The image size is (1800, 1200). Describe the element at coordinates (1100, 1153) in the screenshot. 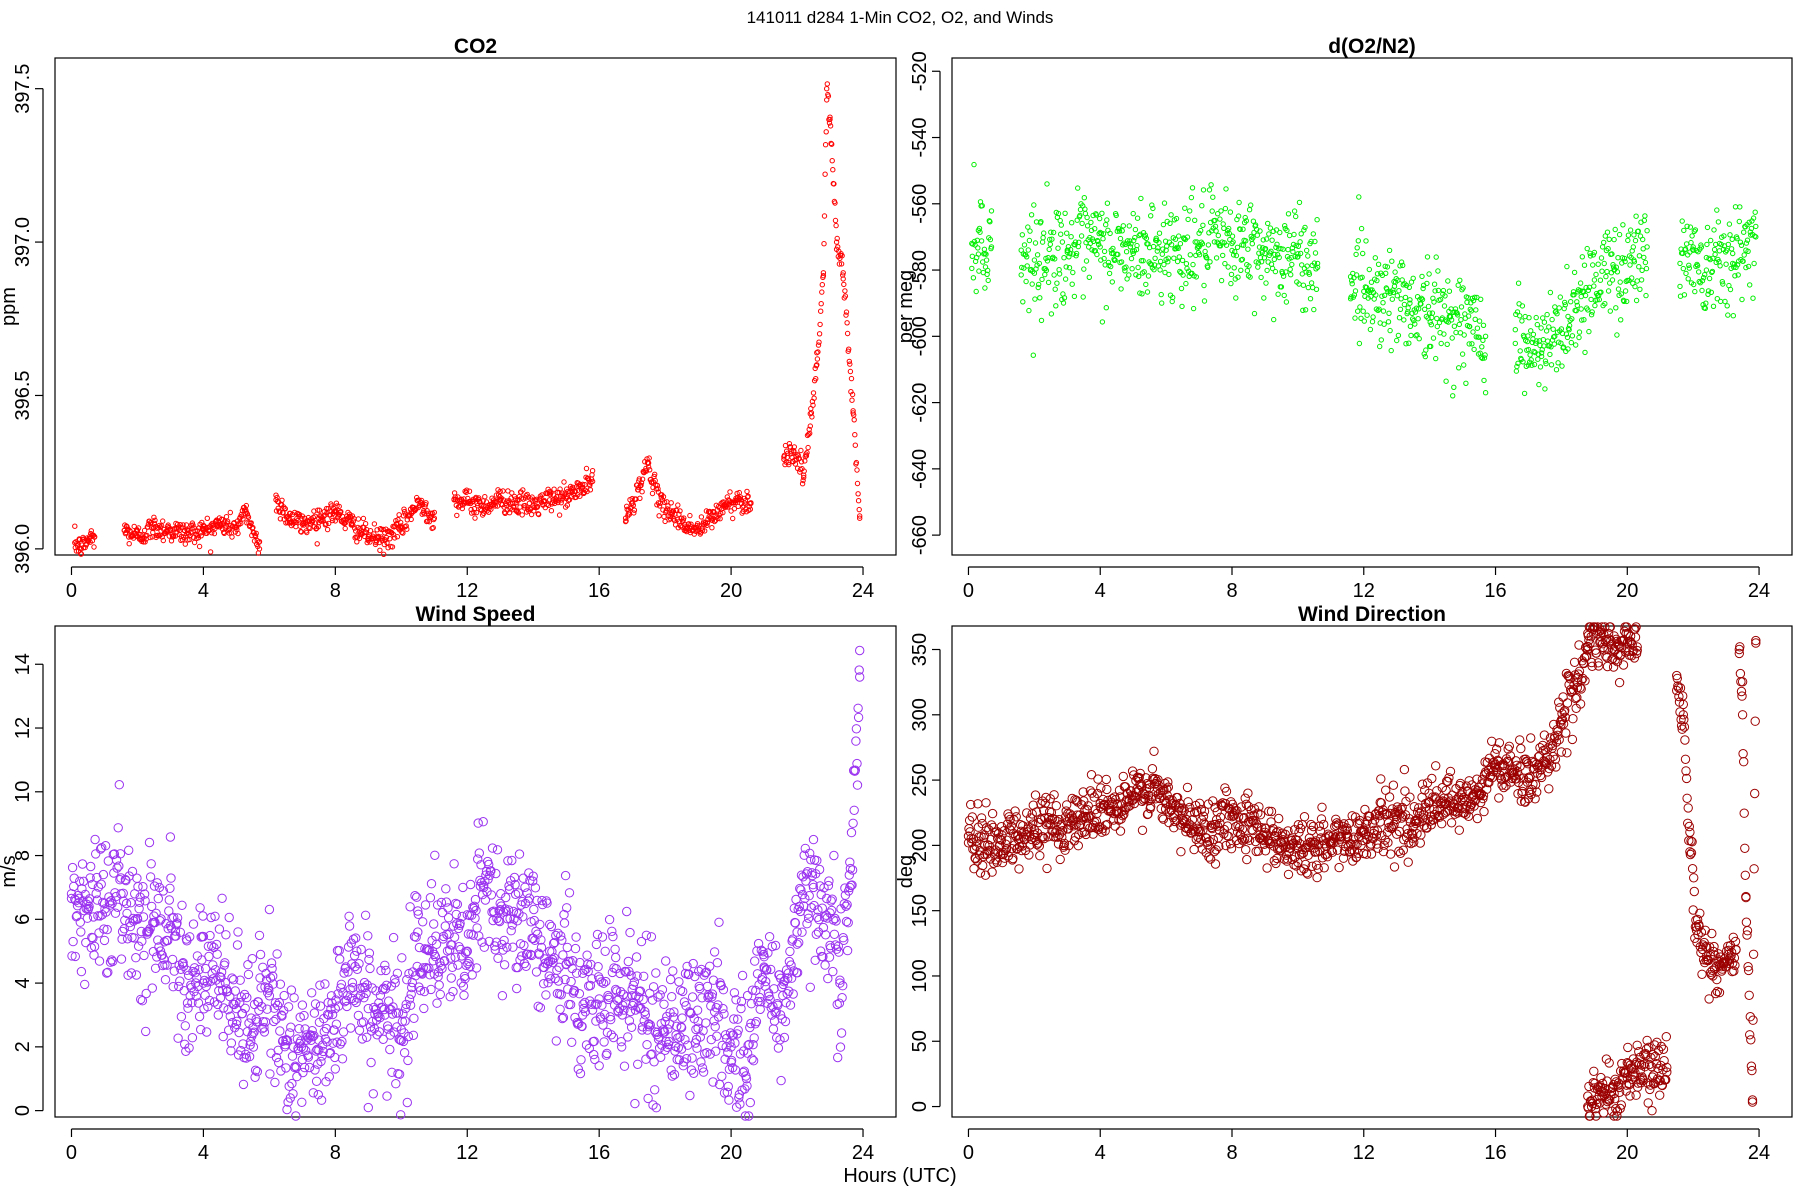

I see `wind-direction-x-tick-label: 4` at that location.